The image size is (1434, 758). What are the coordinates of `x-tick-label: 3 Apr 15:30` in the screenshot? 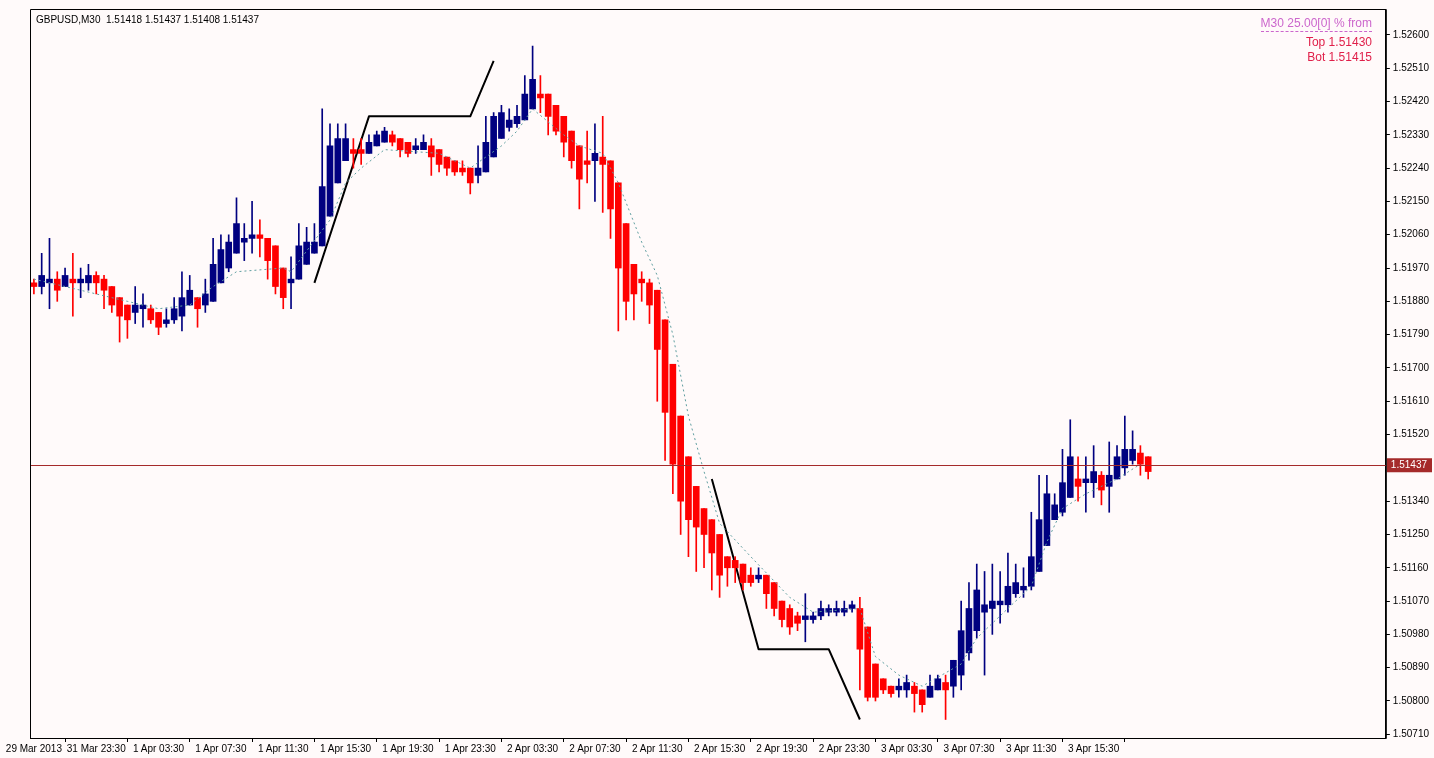 It's located at (1094, 748).